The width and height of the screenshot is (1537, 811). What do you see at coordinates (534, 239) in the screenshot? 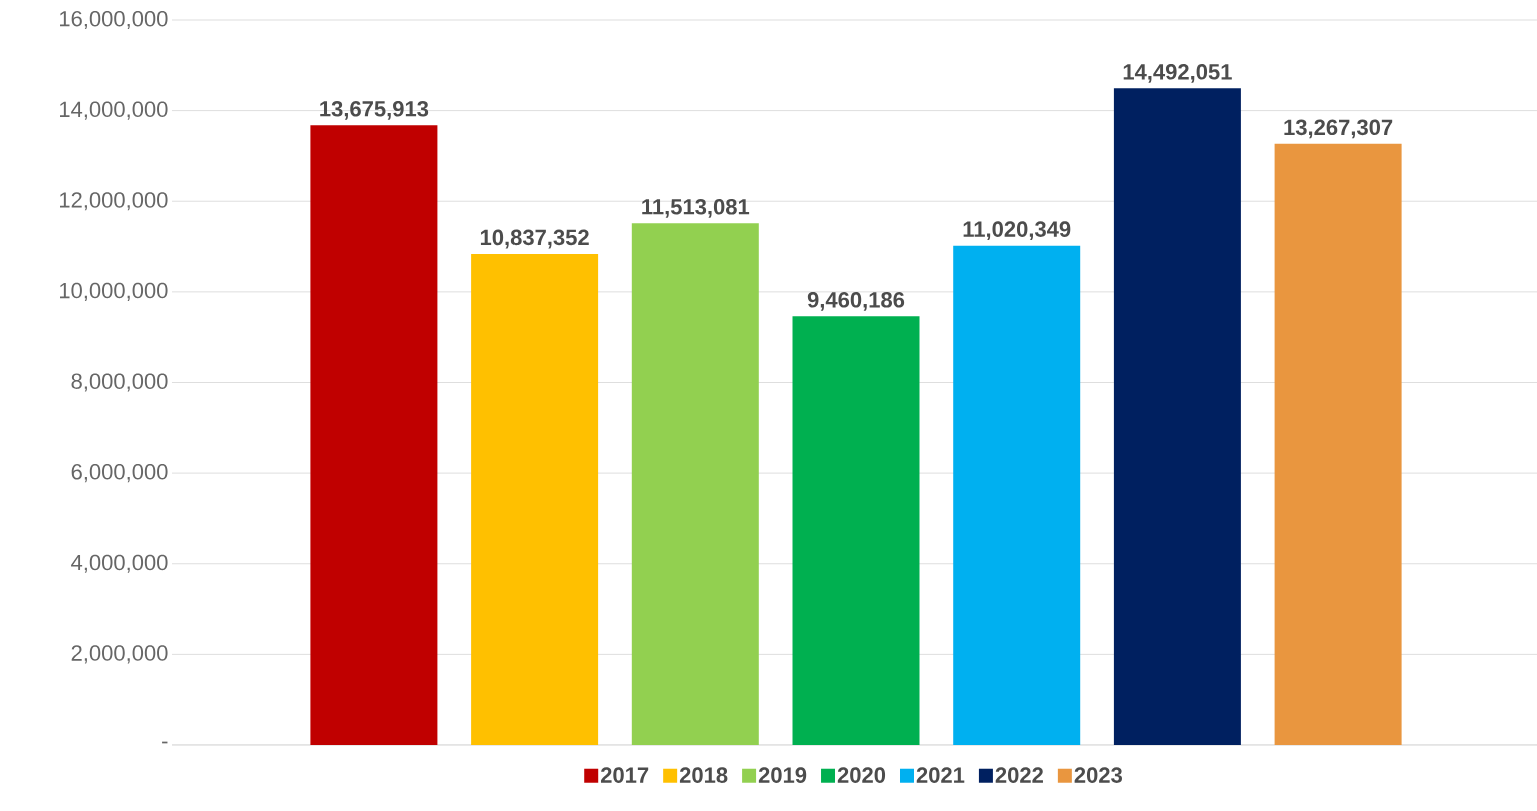
I see `data-label: 10,837,352` at bounding box center [534, 239].